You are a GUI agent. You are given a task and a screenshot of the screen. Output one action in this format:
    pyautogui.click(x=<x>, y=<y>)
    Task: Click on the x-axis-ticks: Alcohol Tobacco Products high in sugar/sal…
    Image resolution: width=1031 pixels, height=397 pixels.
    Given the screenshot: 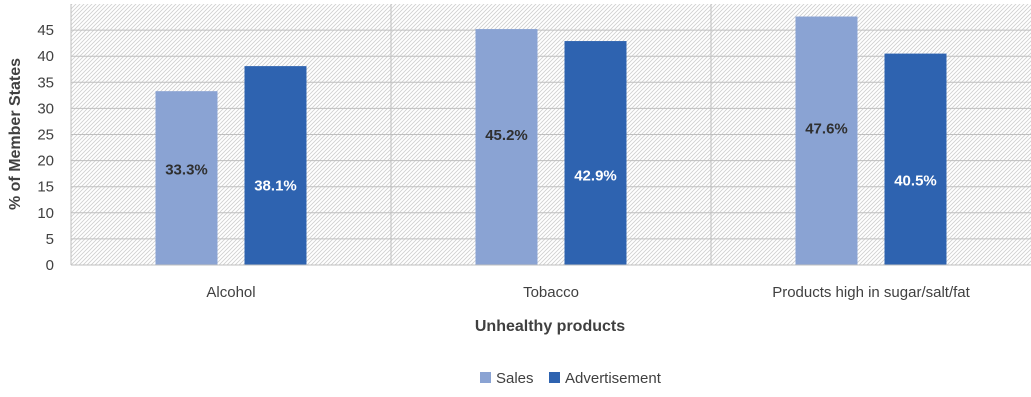 What is the action you would take?
    pyautogui.click(x=588, y=292)
    